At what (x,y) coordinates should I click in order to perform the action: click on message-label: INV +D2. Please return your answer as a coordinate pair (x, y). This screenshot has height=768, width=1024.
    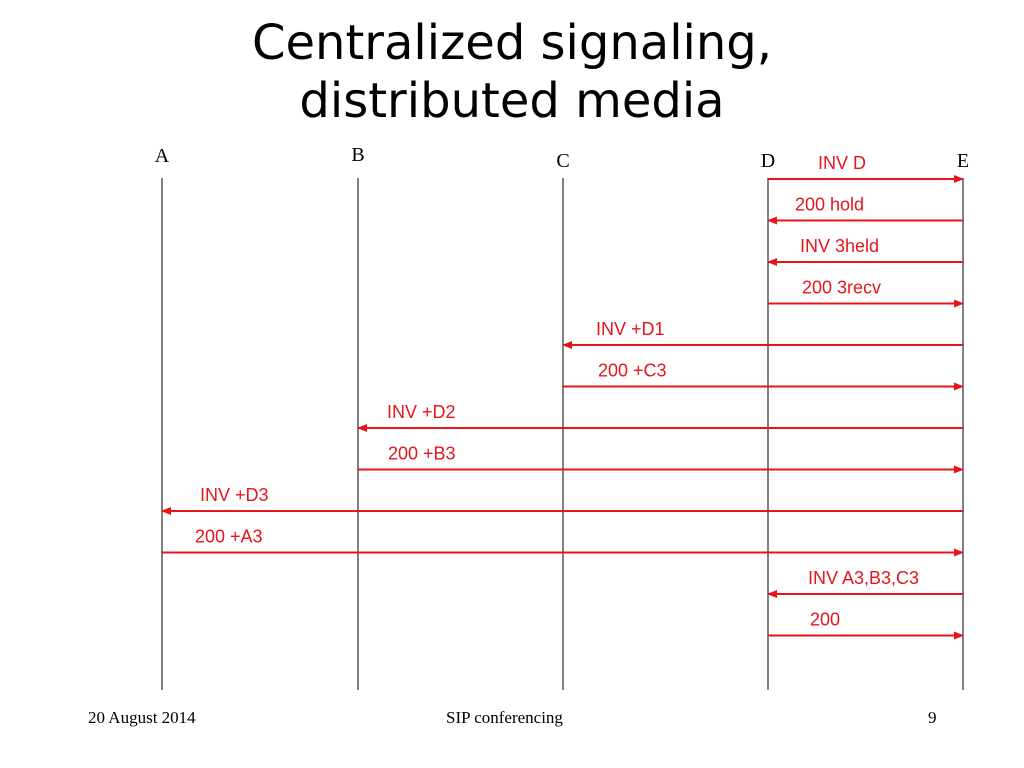
    Looking at the image, I should click on (421, 412).